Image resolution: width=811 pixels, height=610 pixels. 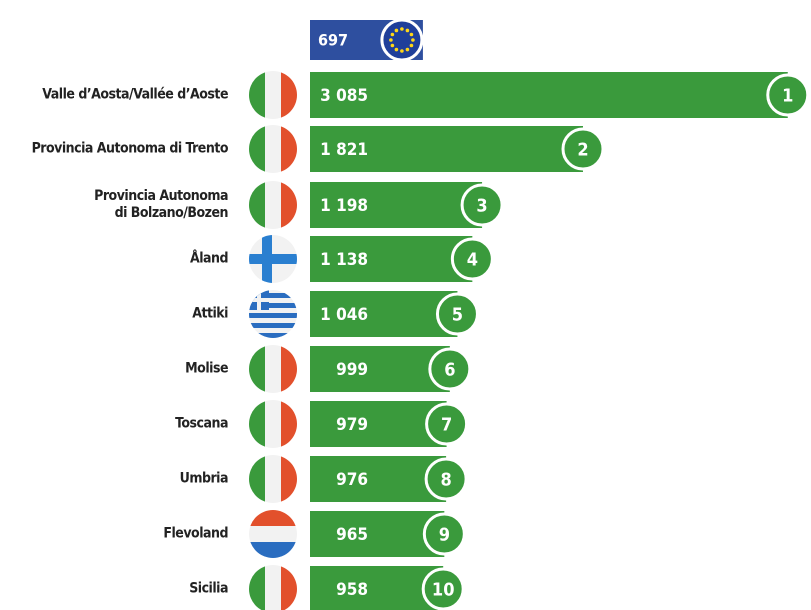 What do you see at coordinates (135, 94) in the screenshot?
I see `category-label: Valle d’Aosta/Vallée d’Aoste` at bounding box center [135, 94].